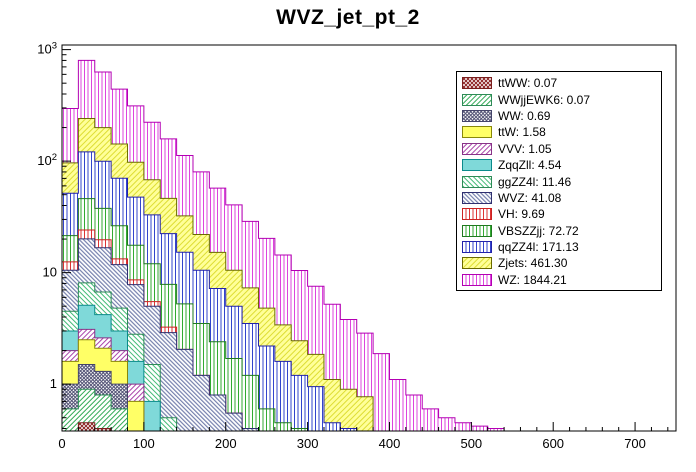  What do you see at coordinates (544, 99) in the screenshot?
I see `legend-label: WWjjEWK6: 0.07` at bounding box center [544, 99].